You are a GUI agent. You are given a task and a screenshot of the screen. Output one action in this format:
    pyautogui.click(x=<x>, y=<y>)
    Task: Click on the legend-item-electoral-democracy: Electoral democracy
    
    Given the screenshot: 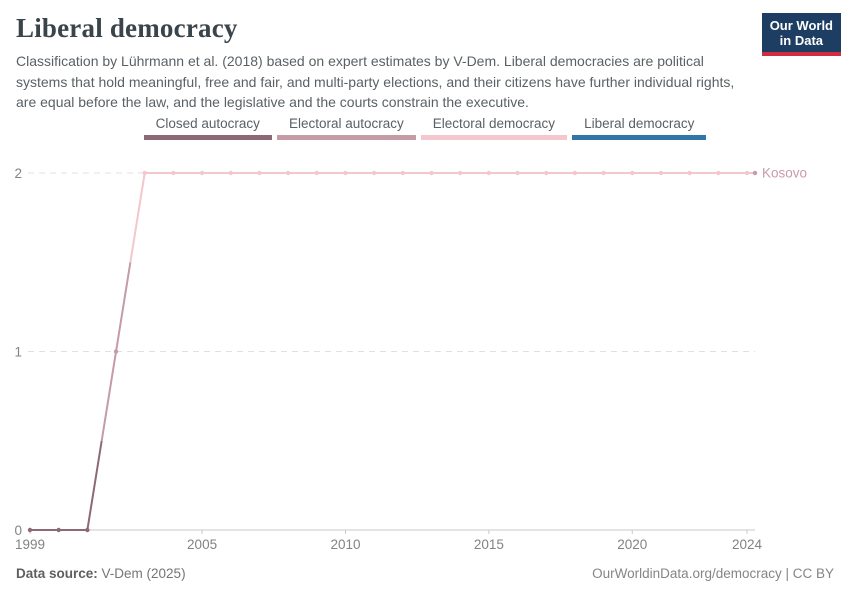 What is the action you would take?
    pyautogui.click(x=494, y=128)
    